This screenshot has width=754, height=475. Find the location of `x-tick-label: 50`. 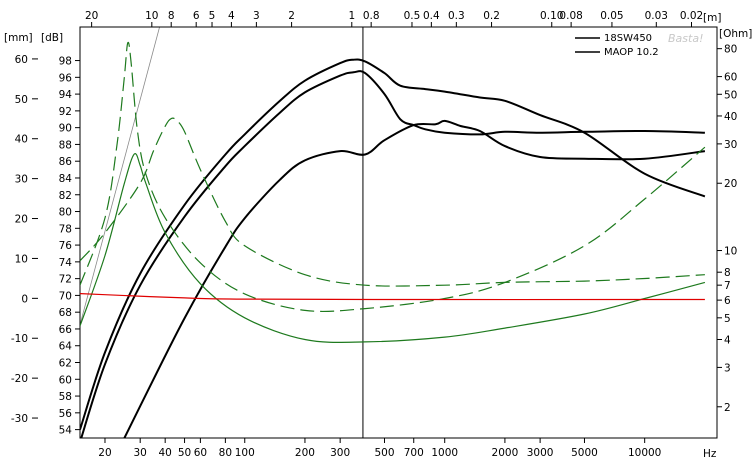

x-tick-label: 50 is located at coordinates (184, 453).